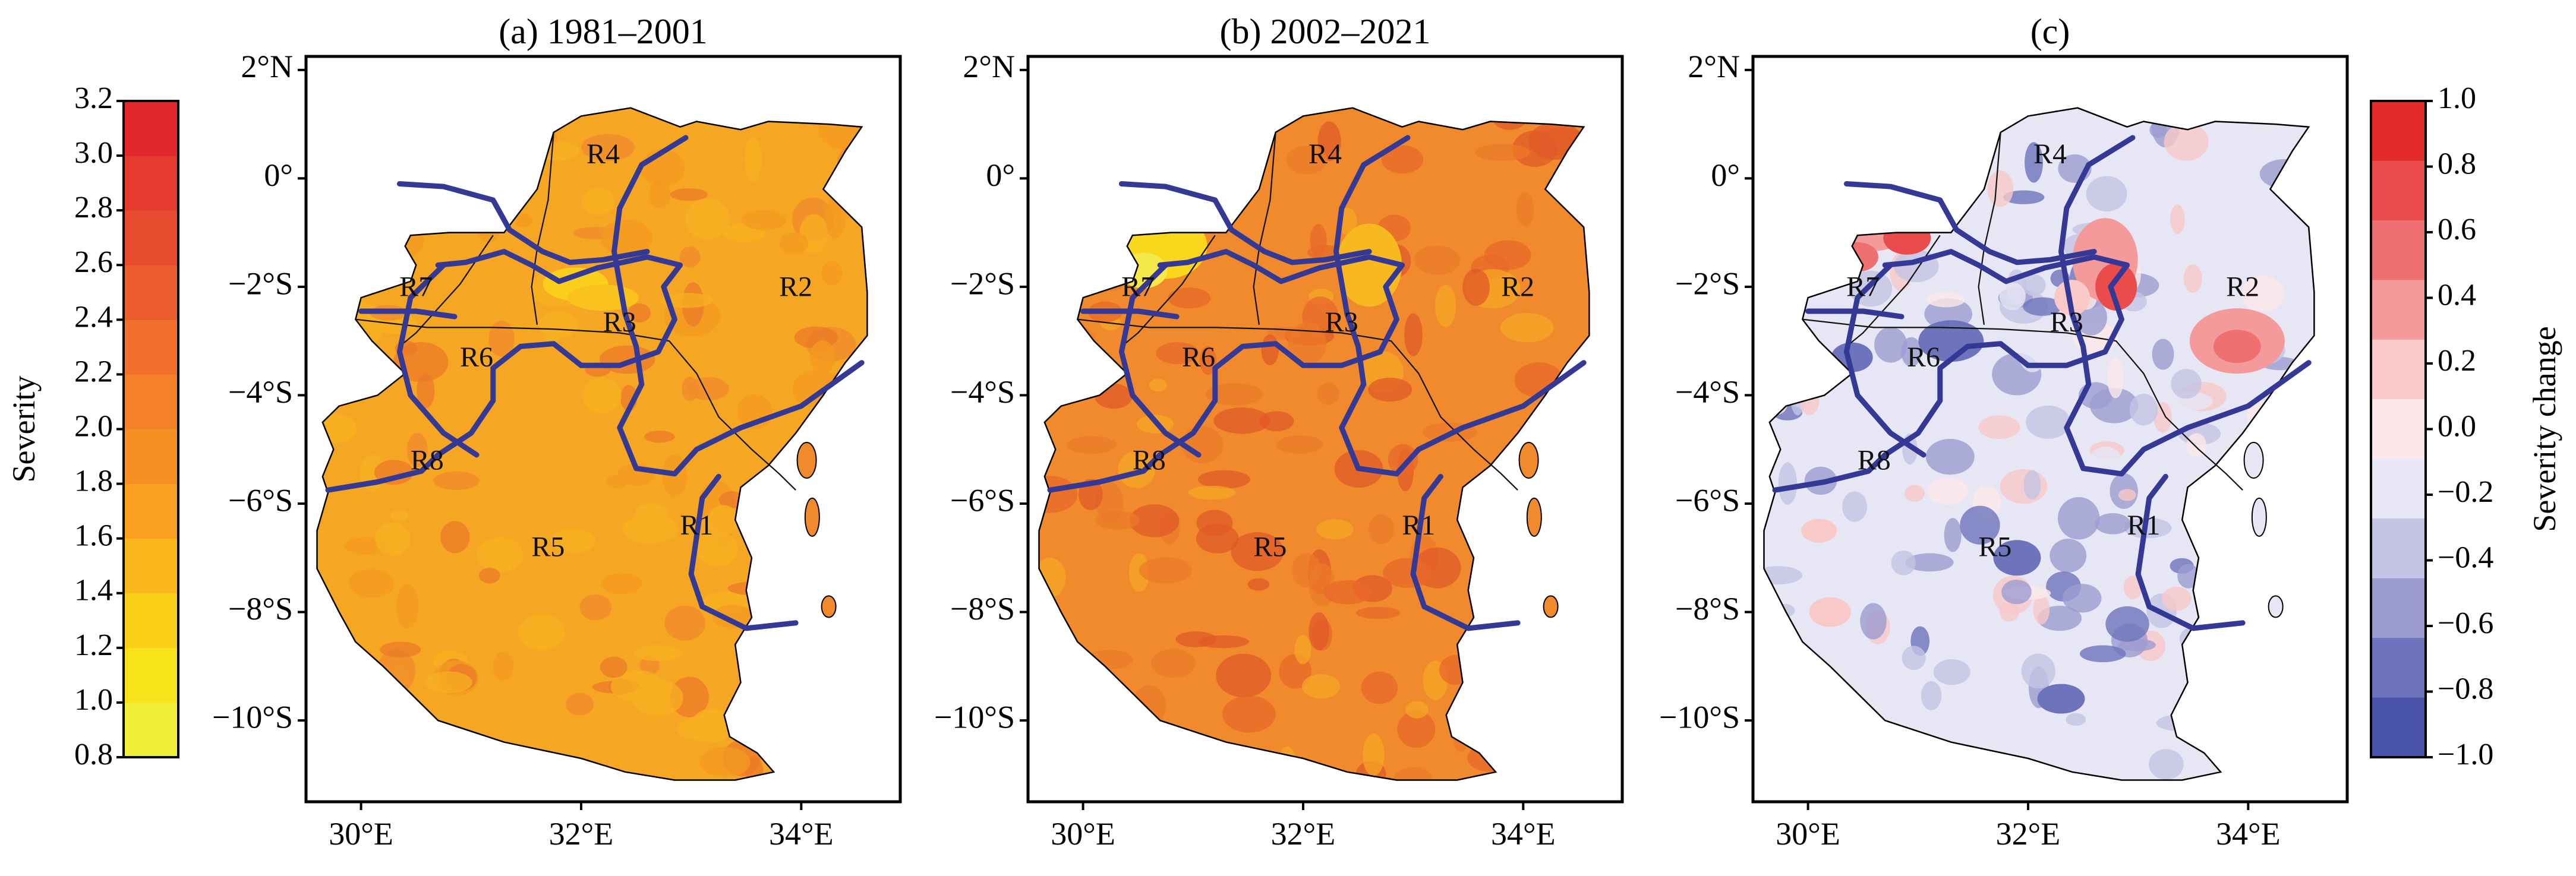 This screenshot has width=2576, height=876. I want to click on lat-tick-label: −4°S, so click(260, 392).